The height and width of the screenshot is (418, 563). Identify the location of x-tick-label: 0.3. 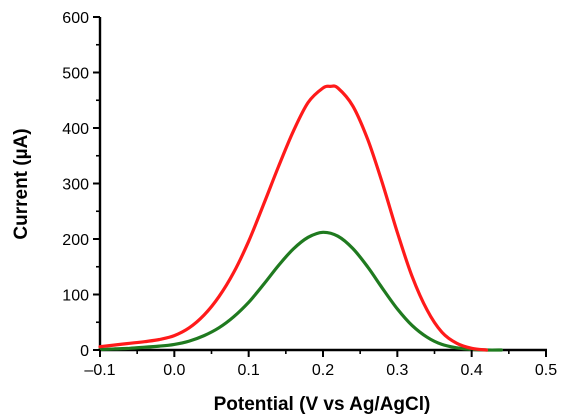
(397, 370).